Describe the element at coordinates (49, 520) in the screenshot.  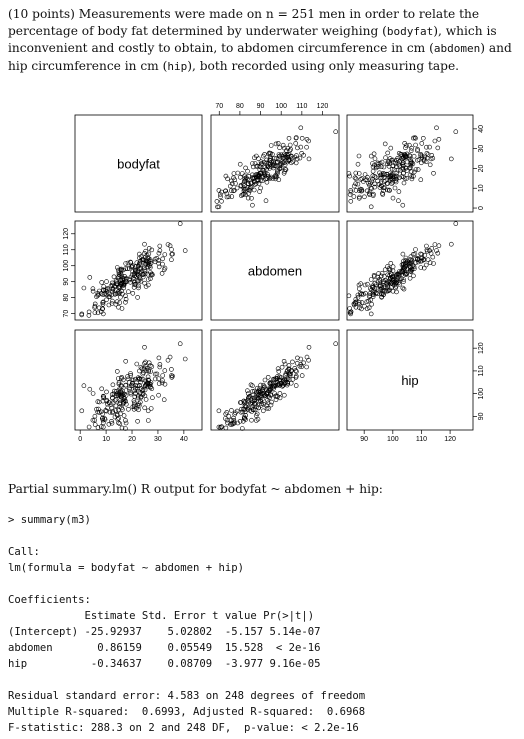
I see `r-command: > summary(m3)` at that location.